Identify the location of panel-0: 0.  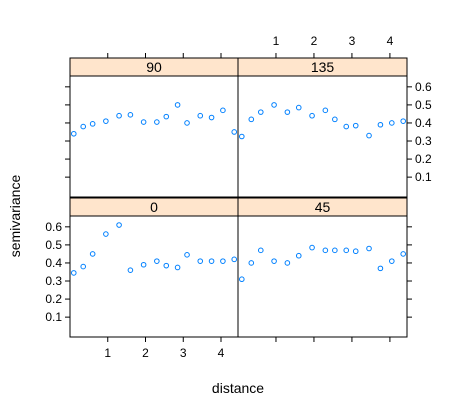
(154, 267).